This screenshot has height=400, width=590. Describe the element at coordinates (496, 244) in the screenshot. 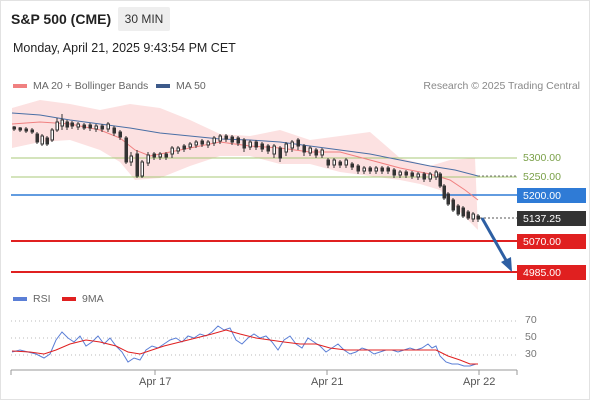

I see `forecast-arrow` at that location.